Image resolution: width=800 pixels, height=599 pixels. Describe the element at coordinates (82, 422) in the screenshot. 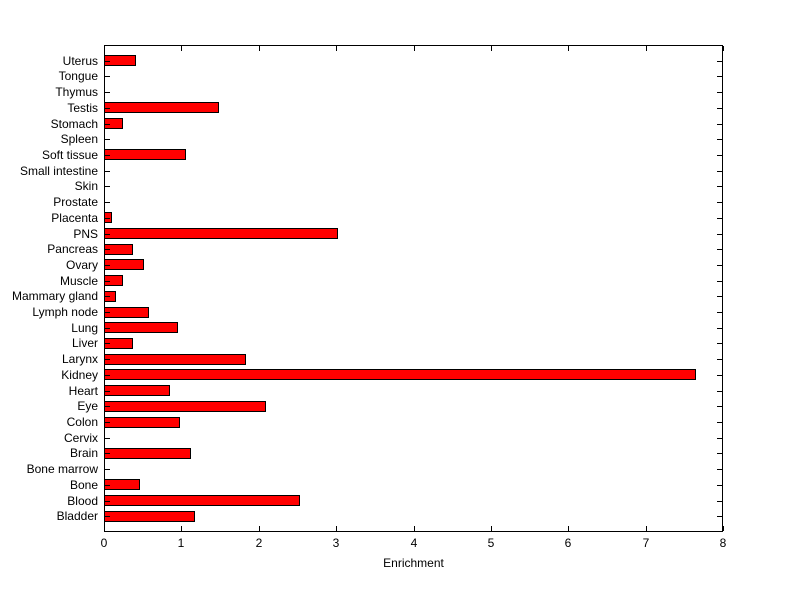

I see `y-tick-label: Colon` at that location.